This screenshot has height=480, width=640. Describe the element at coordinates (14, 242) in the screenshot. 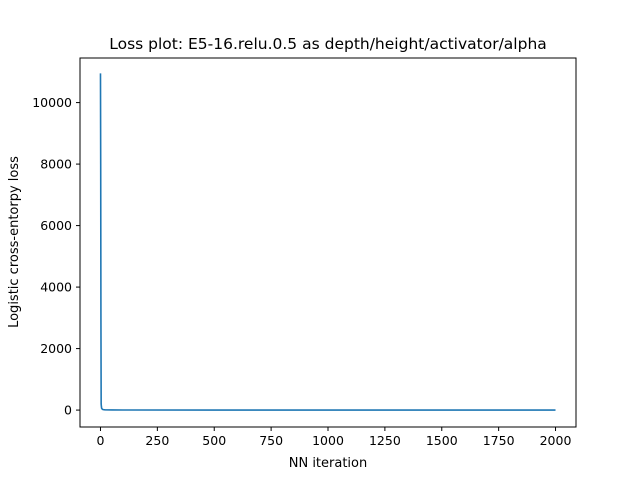

I see `y-axis-label: Logistic cross-entorpy loss` at that location.